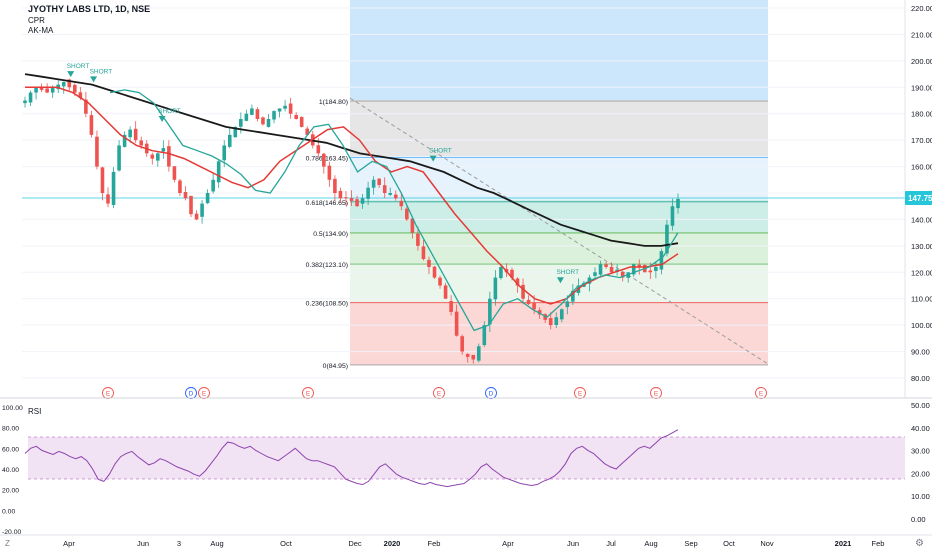 The width and height of the screenshot is (932, 550). What do you see at coordinates (921, 140) in the screenshot?
I see `price-tick-label: 170.00` at bounding box center [921, 140].